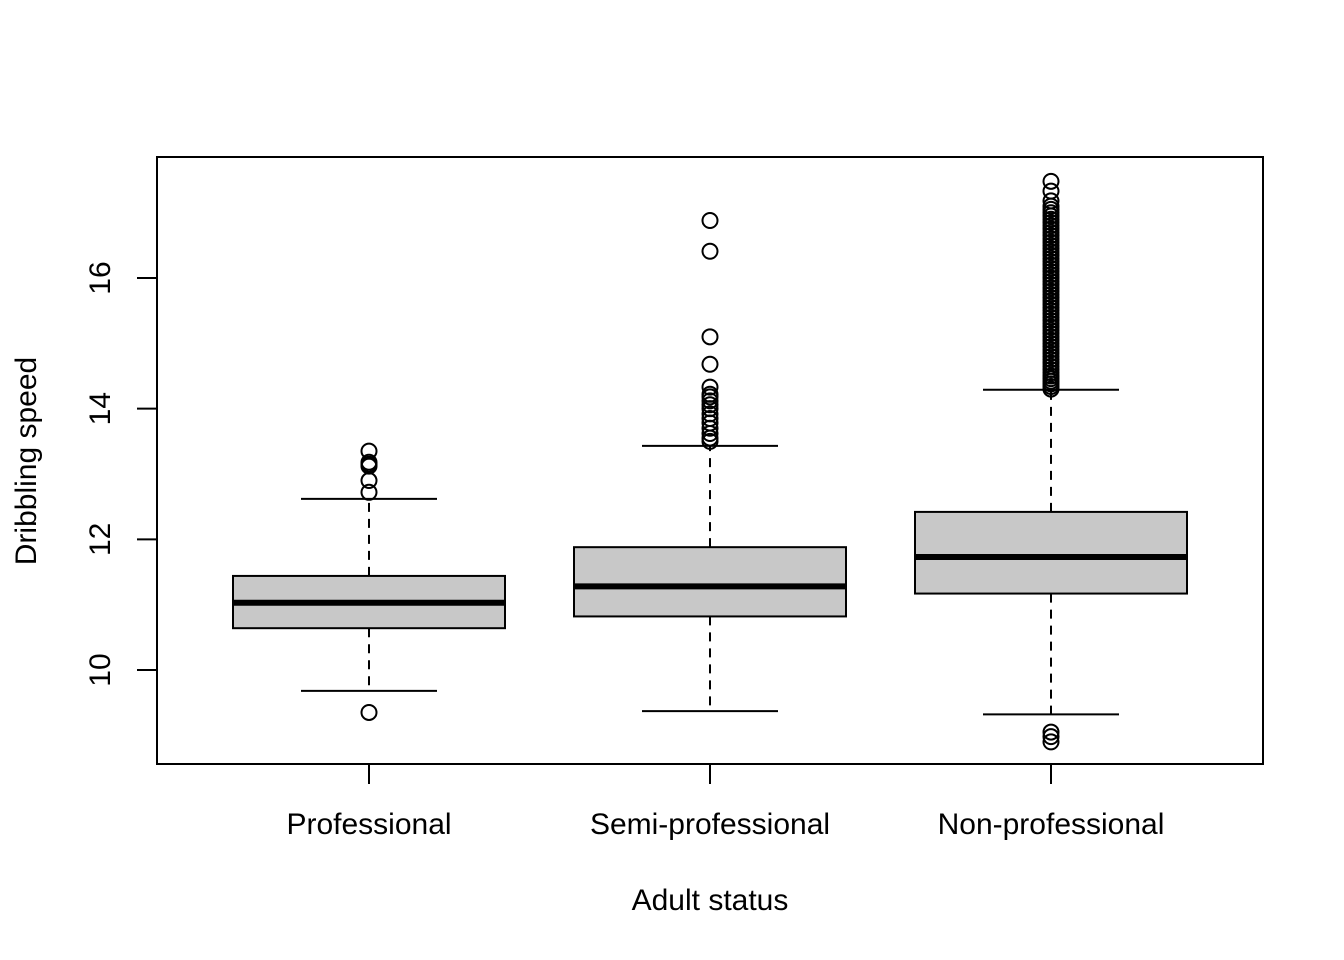  What do you see at coordinates (100, 539) in the screenshot?
I see `y-tick-label-12: 12` at bounding box center [100, 539].